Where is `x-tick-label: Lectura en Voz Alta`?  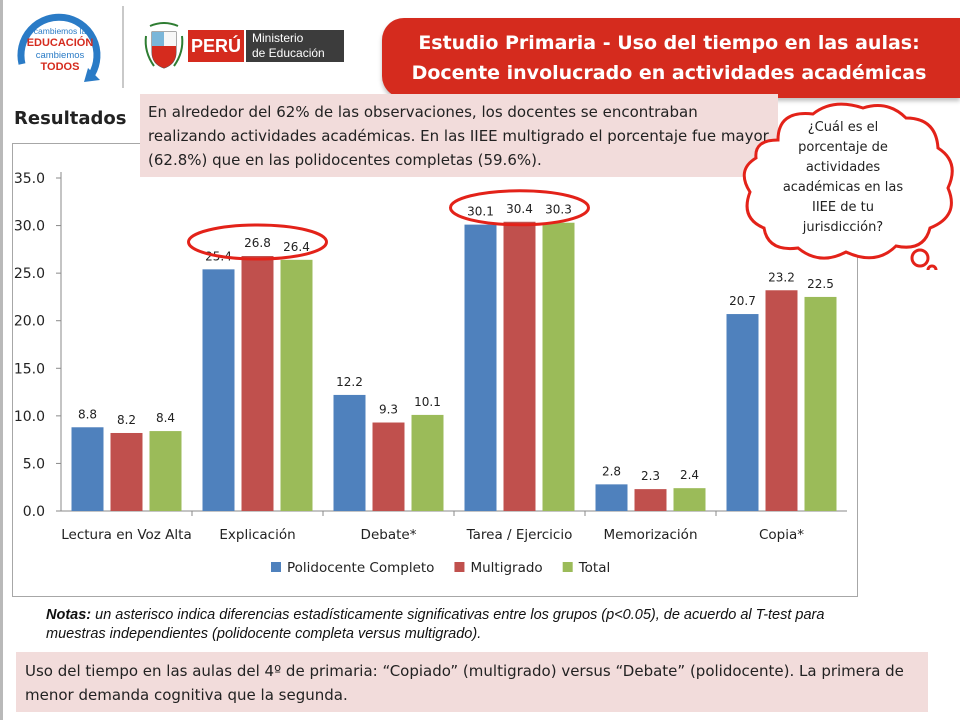 x-tick-label: Lectura en Voz Alta is located at coordinates (126, 535).